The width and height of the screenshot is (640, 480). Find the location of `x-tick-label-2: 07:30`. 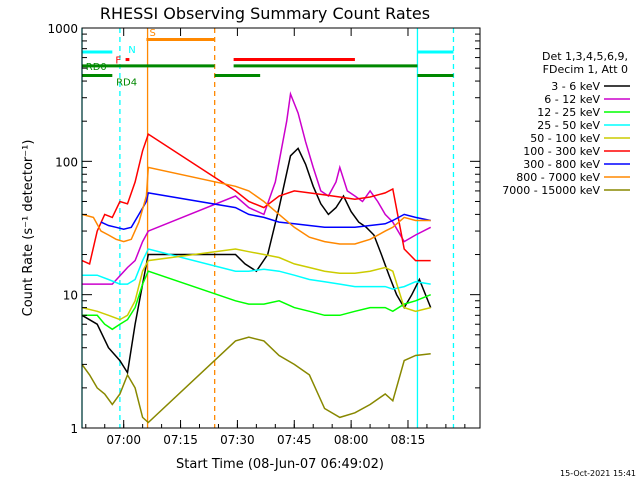

x-tick-label-2: 07:30 is located at coordinates (237, 440).